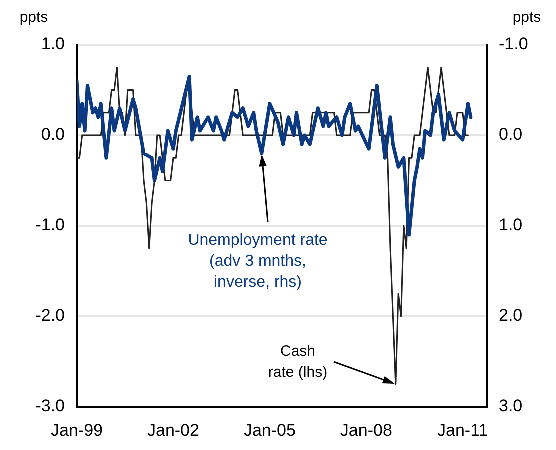  Describe the element at coordinates (258, 261) in the screenshot. I see `annotation: Unemployment rate (adv 3 mnths, inverse, rhs)` at that location.